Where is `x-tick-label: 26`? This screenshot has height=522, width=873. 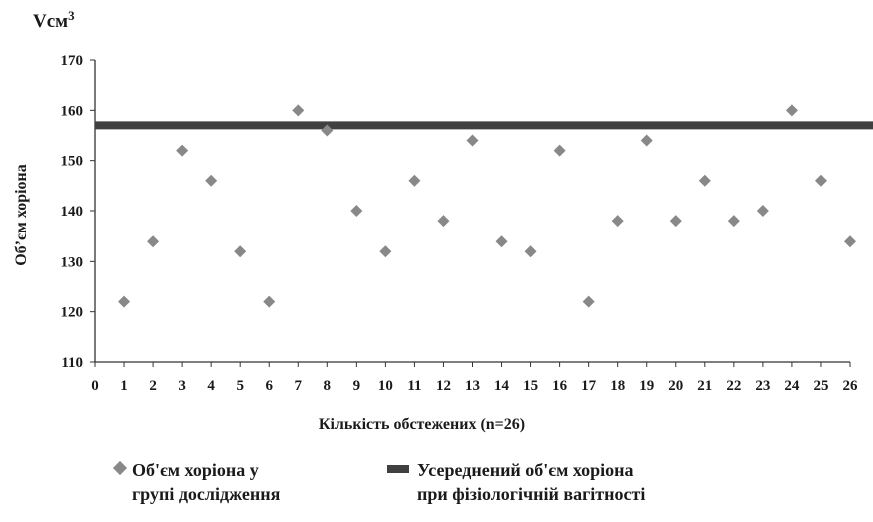 x-tick-label: 26 is located at coordinates (851, 386).